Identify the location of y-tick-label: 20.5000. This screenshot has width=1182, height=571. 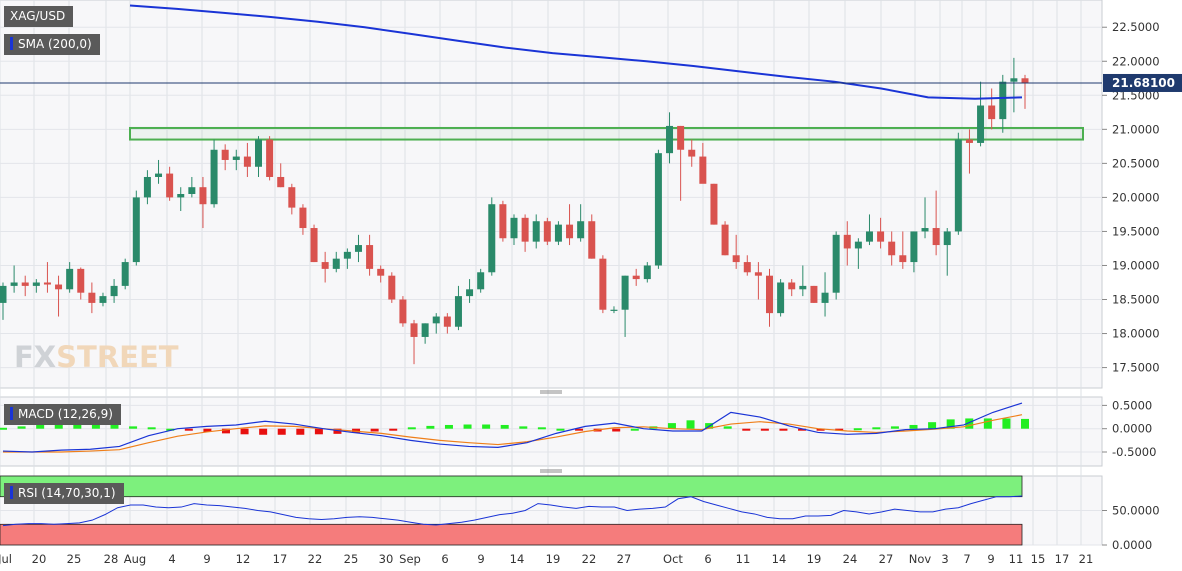
(1136, 163).